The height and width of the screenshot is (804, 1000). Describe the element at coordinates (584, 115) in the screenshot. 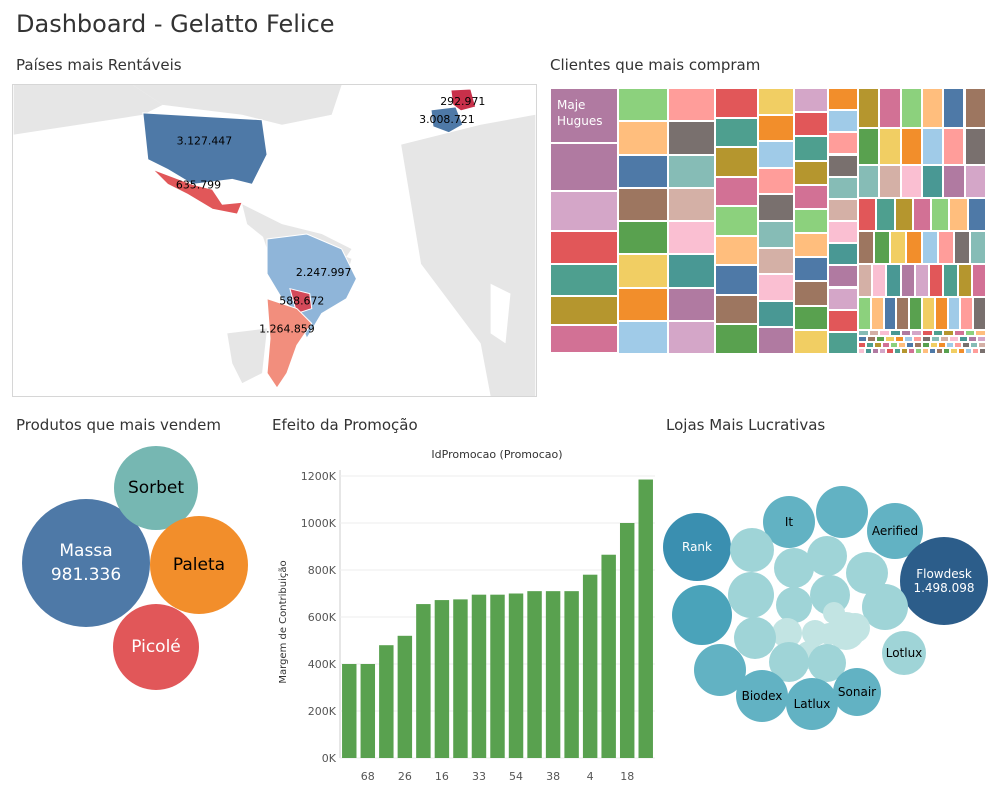

I see `treemap-cell-top-client: Maje Hugues` at that location.